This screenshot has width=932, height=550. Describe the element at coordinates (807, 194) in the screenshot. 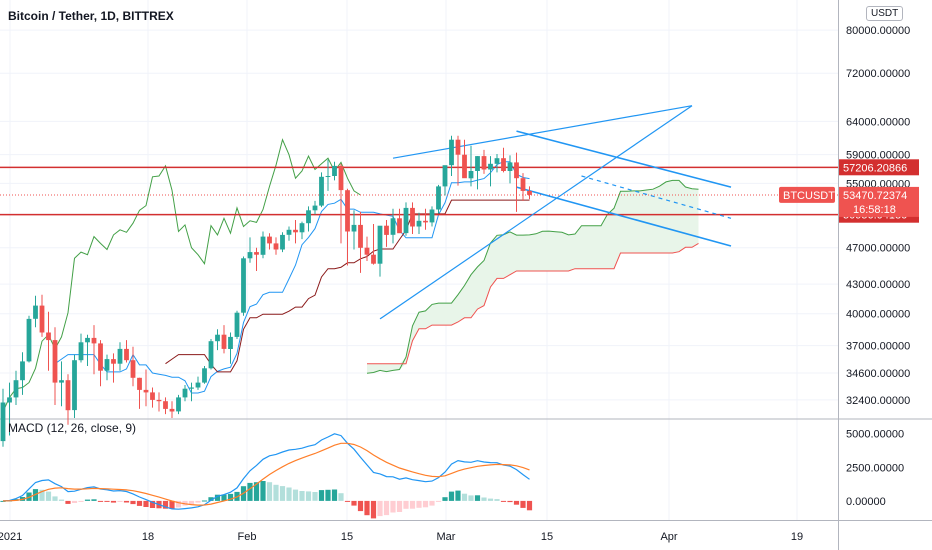

I see `symbol-tag-bg` at that location.